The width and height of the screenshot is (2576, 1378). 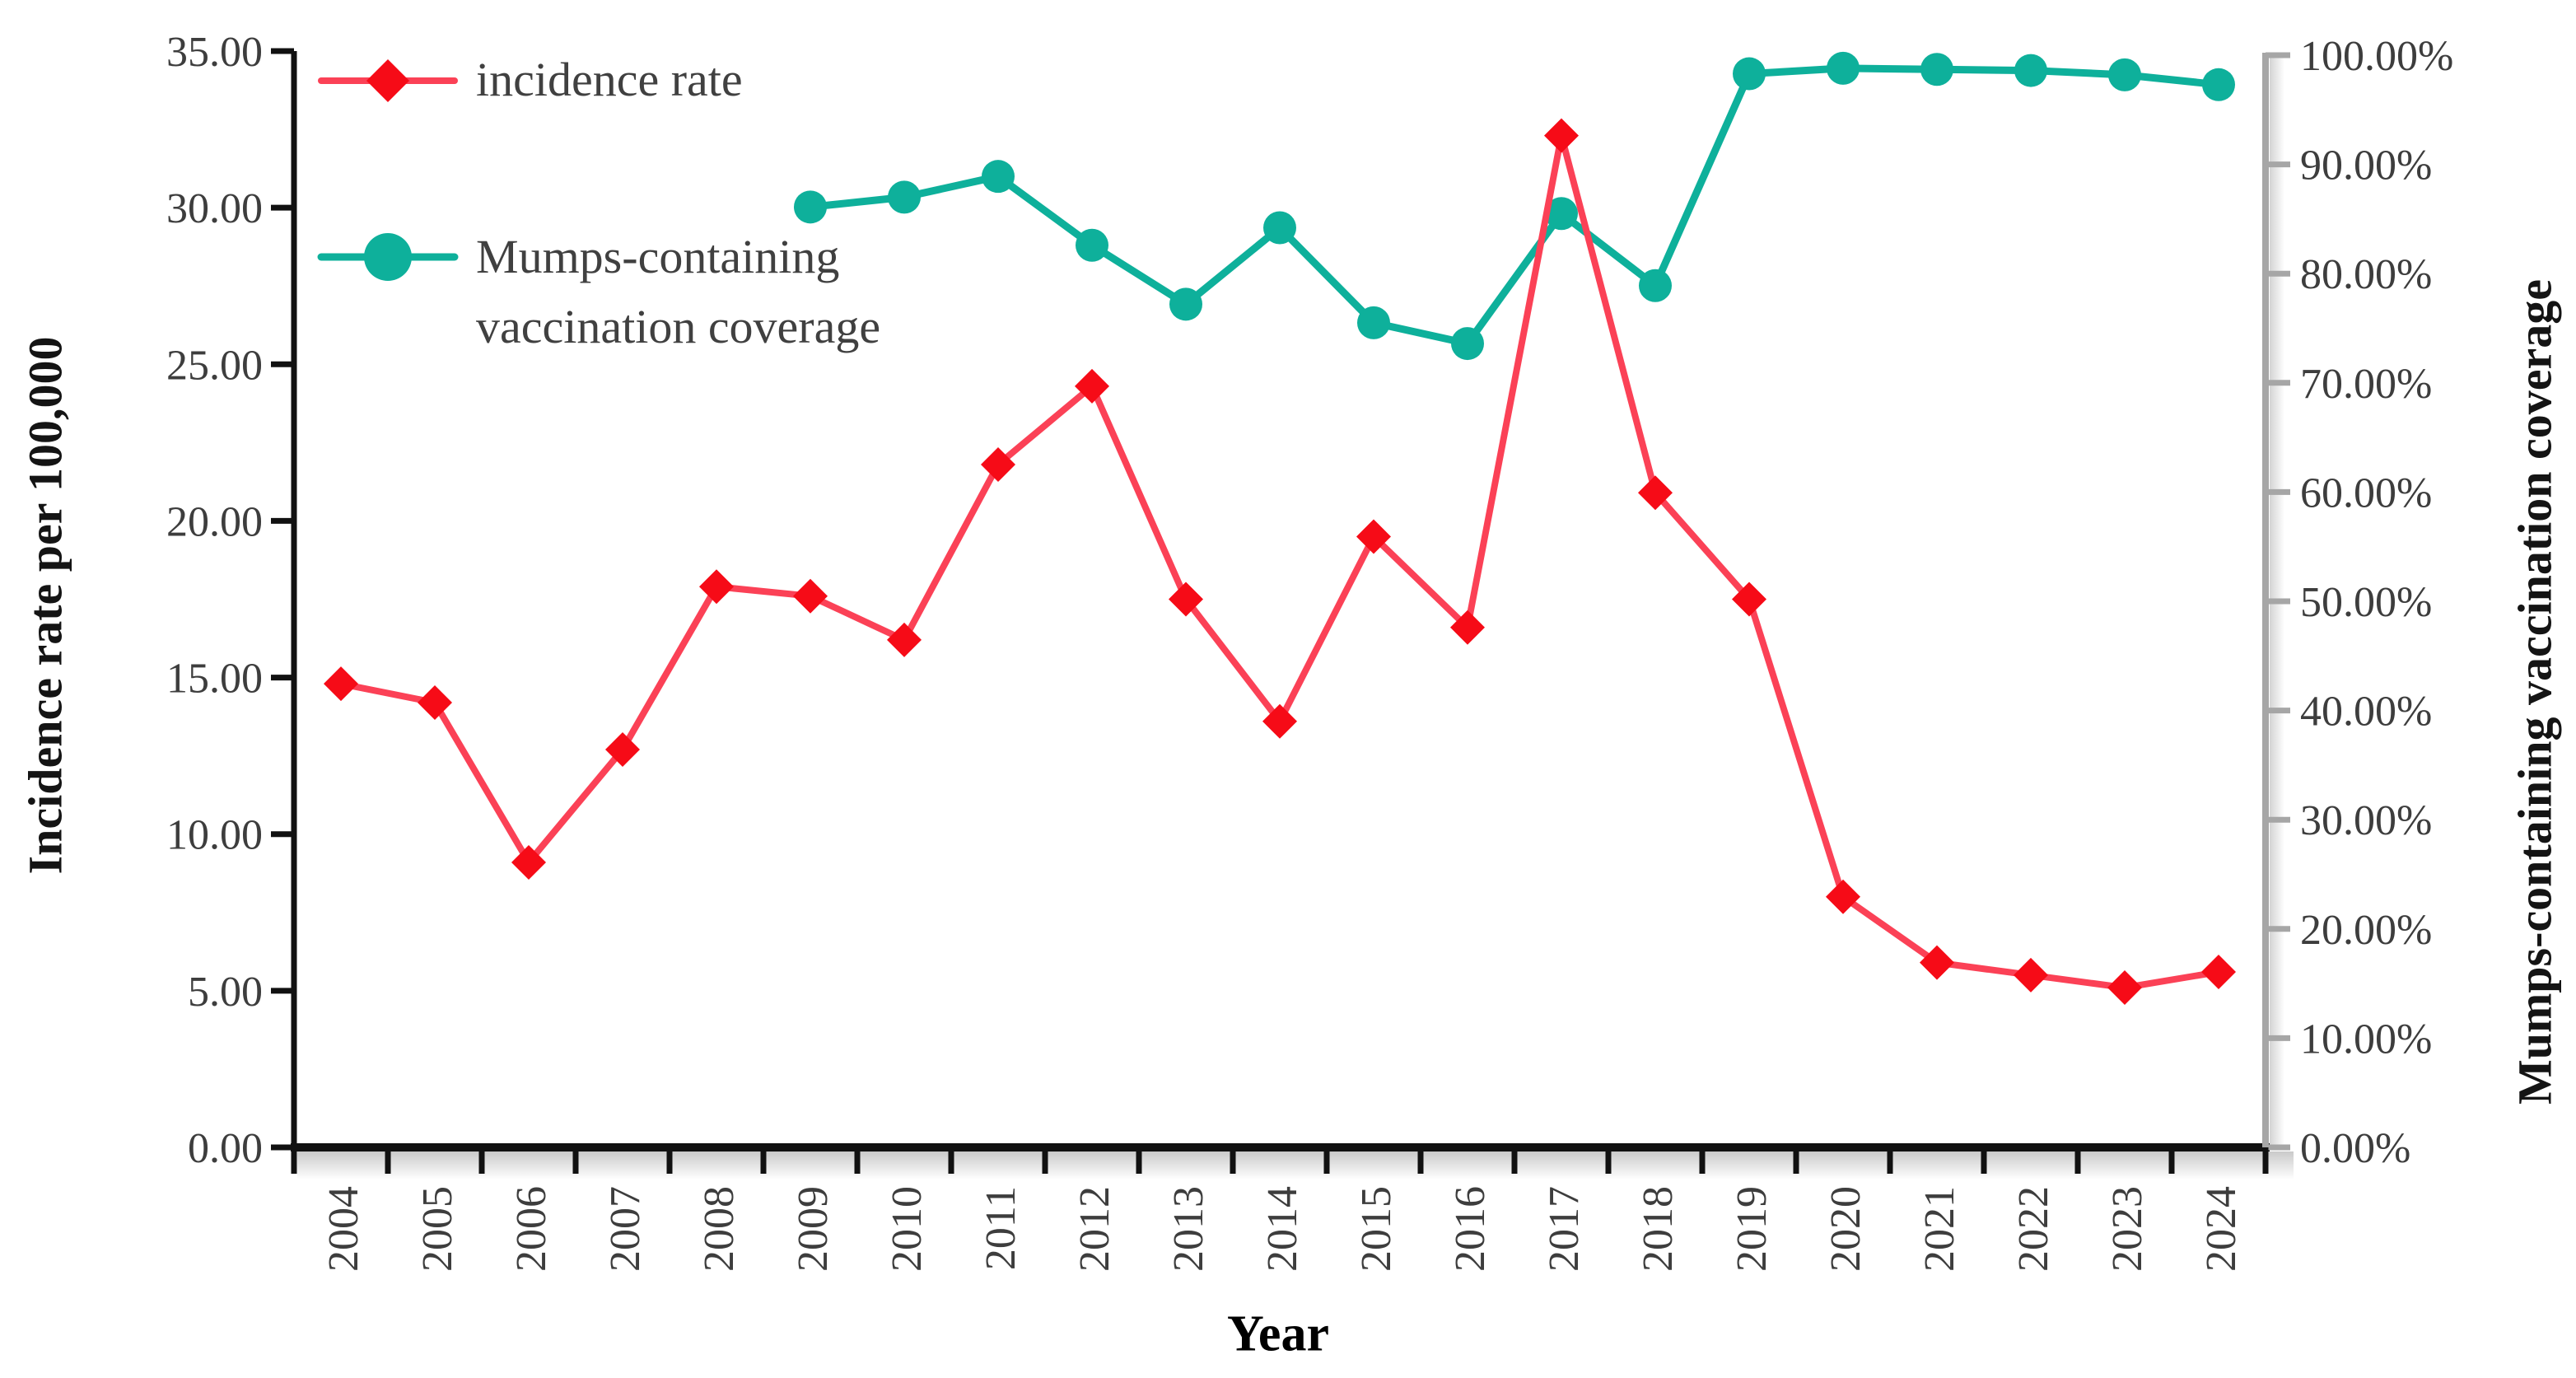 What do you see at coordinates (907, 1229) in the screenshot?
I see `x-axis-year-label: 2010` at bounding box center [907, 1229].